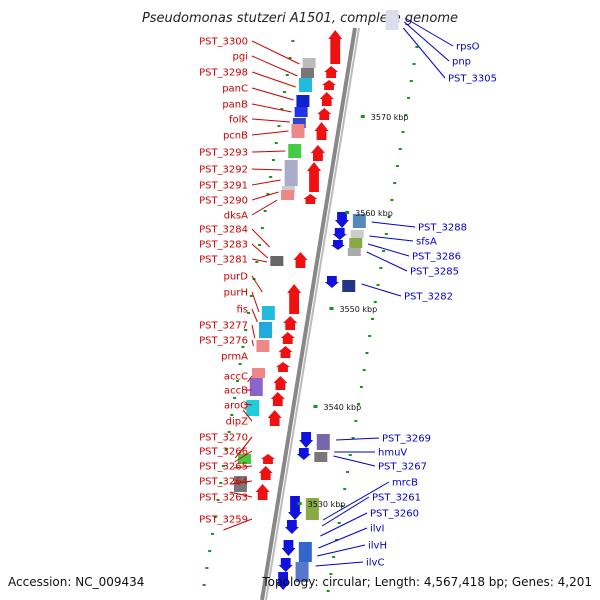 The height and width of the screenshot is (600, 600). I want to click on gene-label-rpso: rpsO, so click(468, 47).